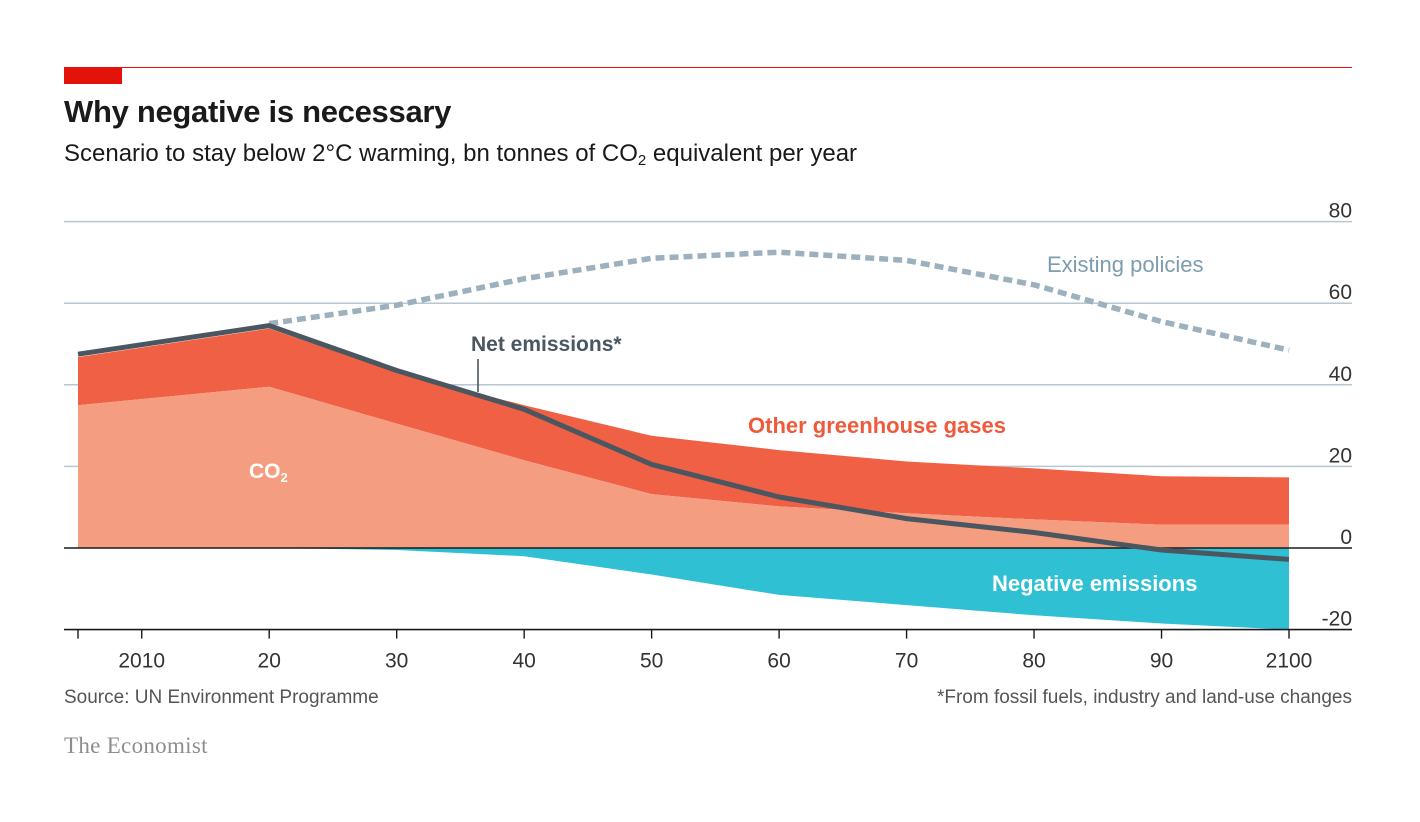  What do you see at coordinates (1033, 661) in the screenshot?
I see `x-tick-label: 80` at bounding box center [1033, 661].